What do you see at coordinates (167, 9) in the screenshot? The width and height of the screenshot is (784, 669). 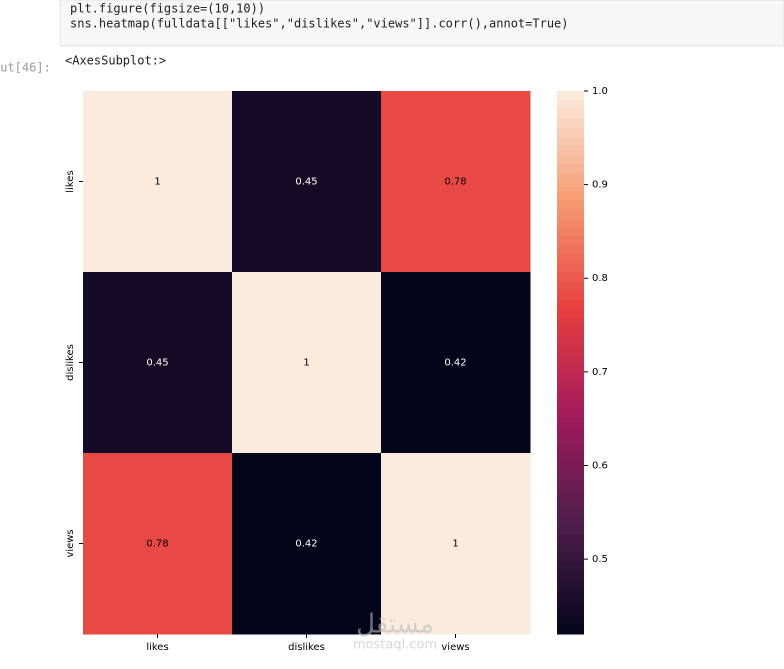 I see `code-line: plt.figure(figsize=(10,10))` at bounding box center [167, 9].